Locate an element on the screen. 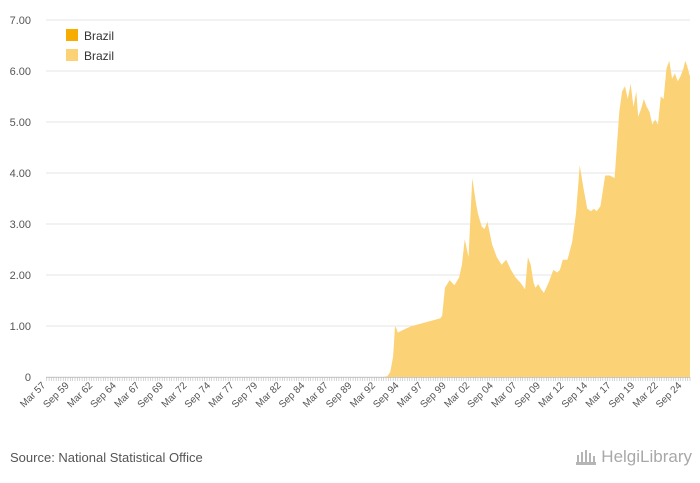  x-tick-label: Sep 69 is located at coordinates (151, 395).